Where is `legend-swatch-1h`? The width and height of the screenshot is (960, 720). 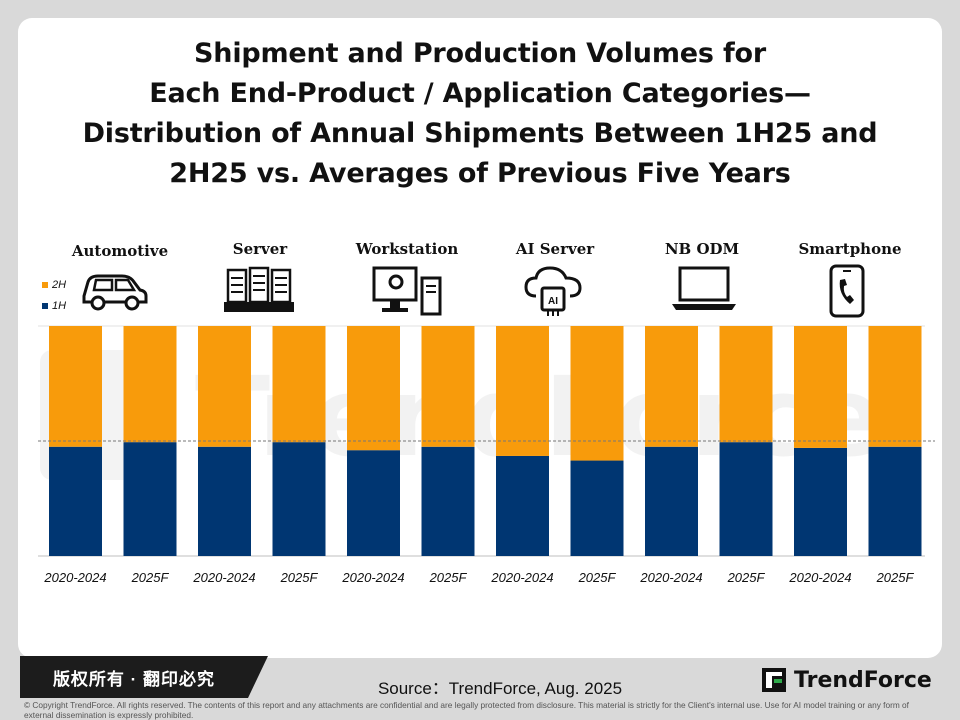
legend-swatch-1h is located at coordinates (45, 306).